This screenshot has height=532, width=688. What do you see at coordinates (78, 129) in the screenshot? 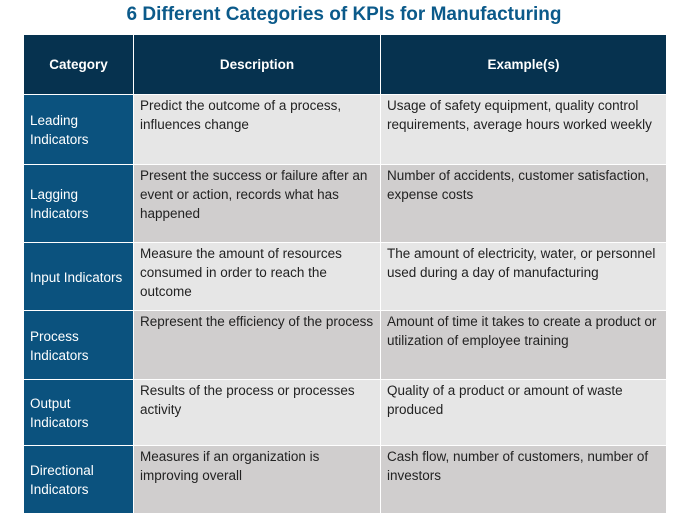
I see `category-cell: Leading Indicators` at bounding box center [78, 129].